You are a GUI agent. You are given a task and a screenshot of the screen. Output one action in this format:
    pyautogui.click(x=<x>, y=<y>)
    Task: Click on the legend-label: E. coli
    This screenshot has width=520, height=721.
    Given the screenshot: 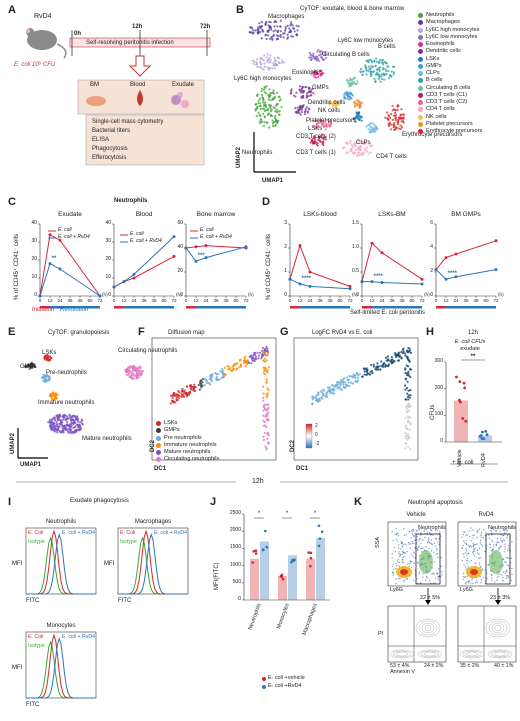 What is the action you would take?
    pyautogui.click(x=207, y=230)
    